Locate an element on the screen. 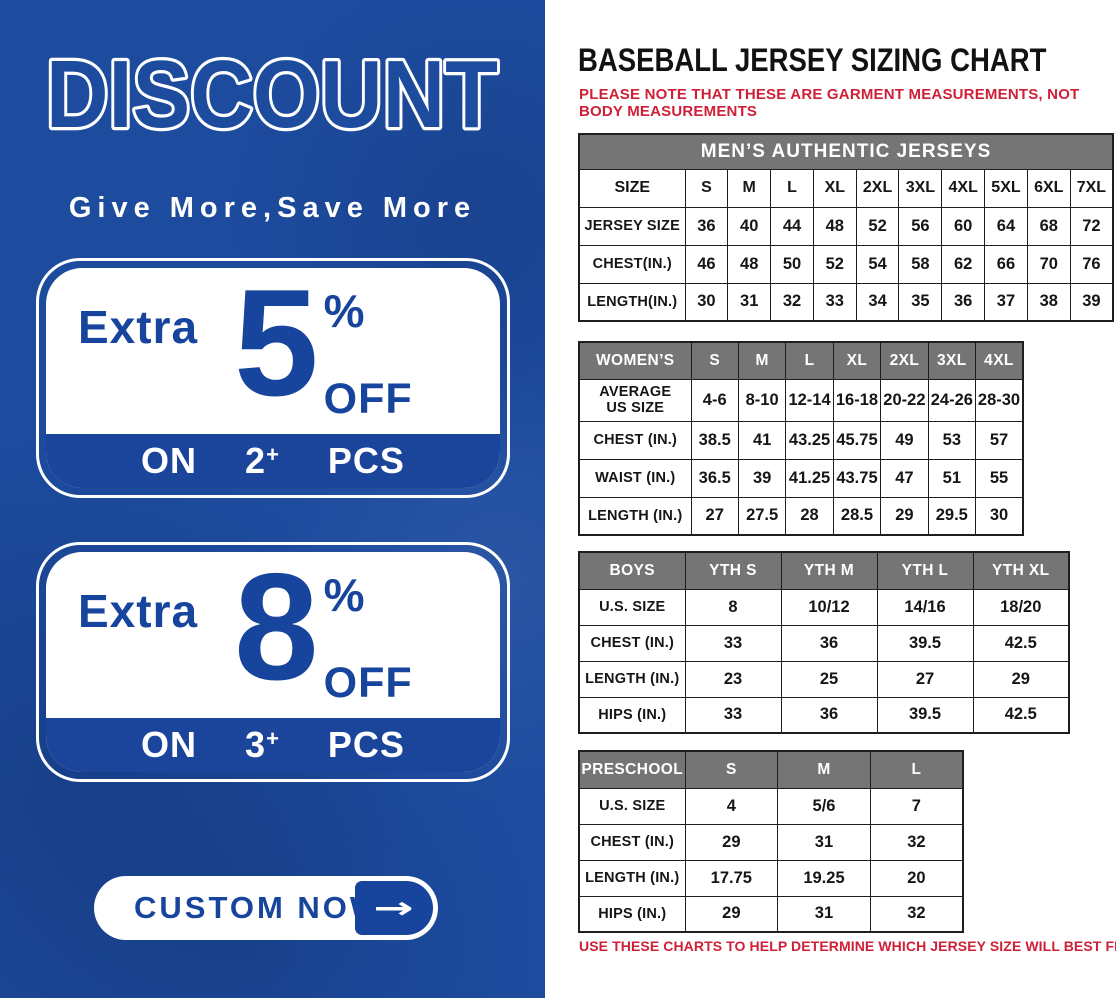  size-column-header: 6XL is located at coordinates (1048, 188).